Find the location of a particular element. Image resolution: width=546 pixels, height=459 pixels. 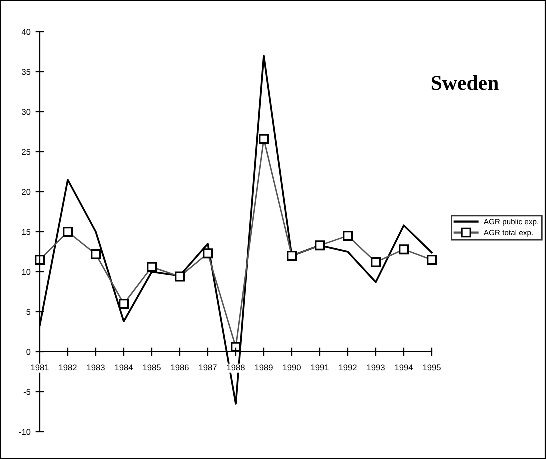

x-tick-label: 1983 is located at coordinates (96, 367).